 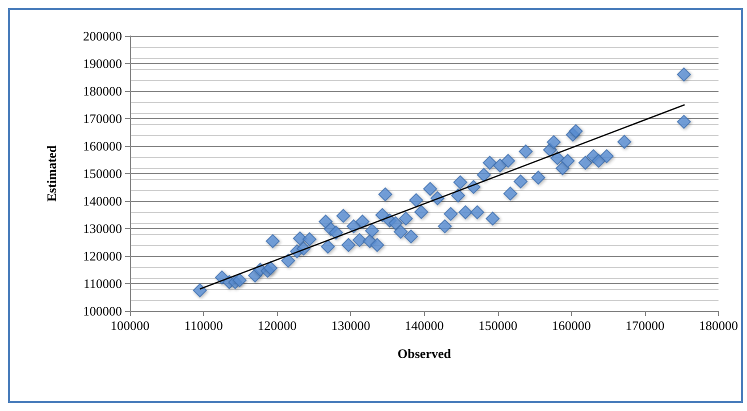 I want to click on y-tick-label: 110000, so click(x=102, y=283).